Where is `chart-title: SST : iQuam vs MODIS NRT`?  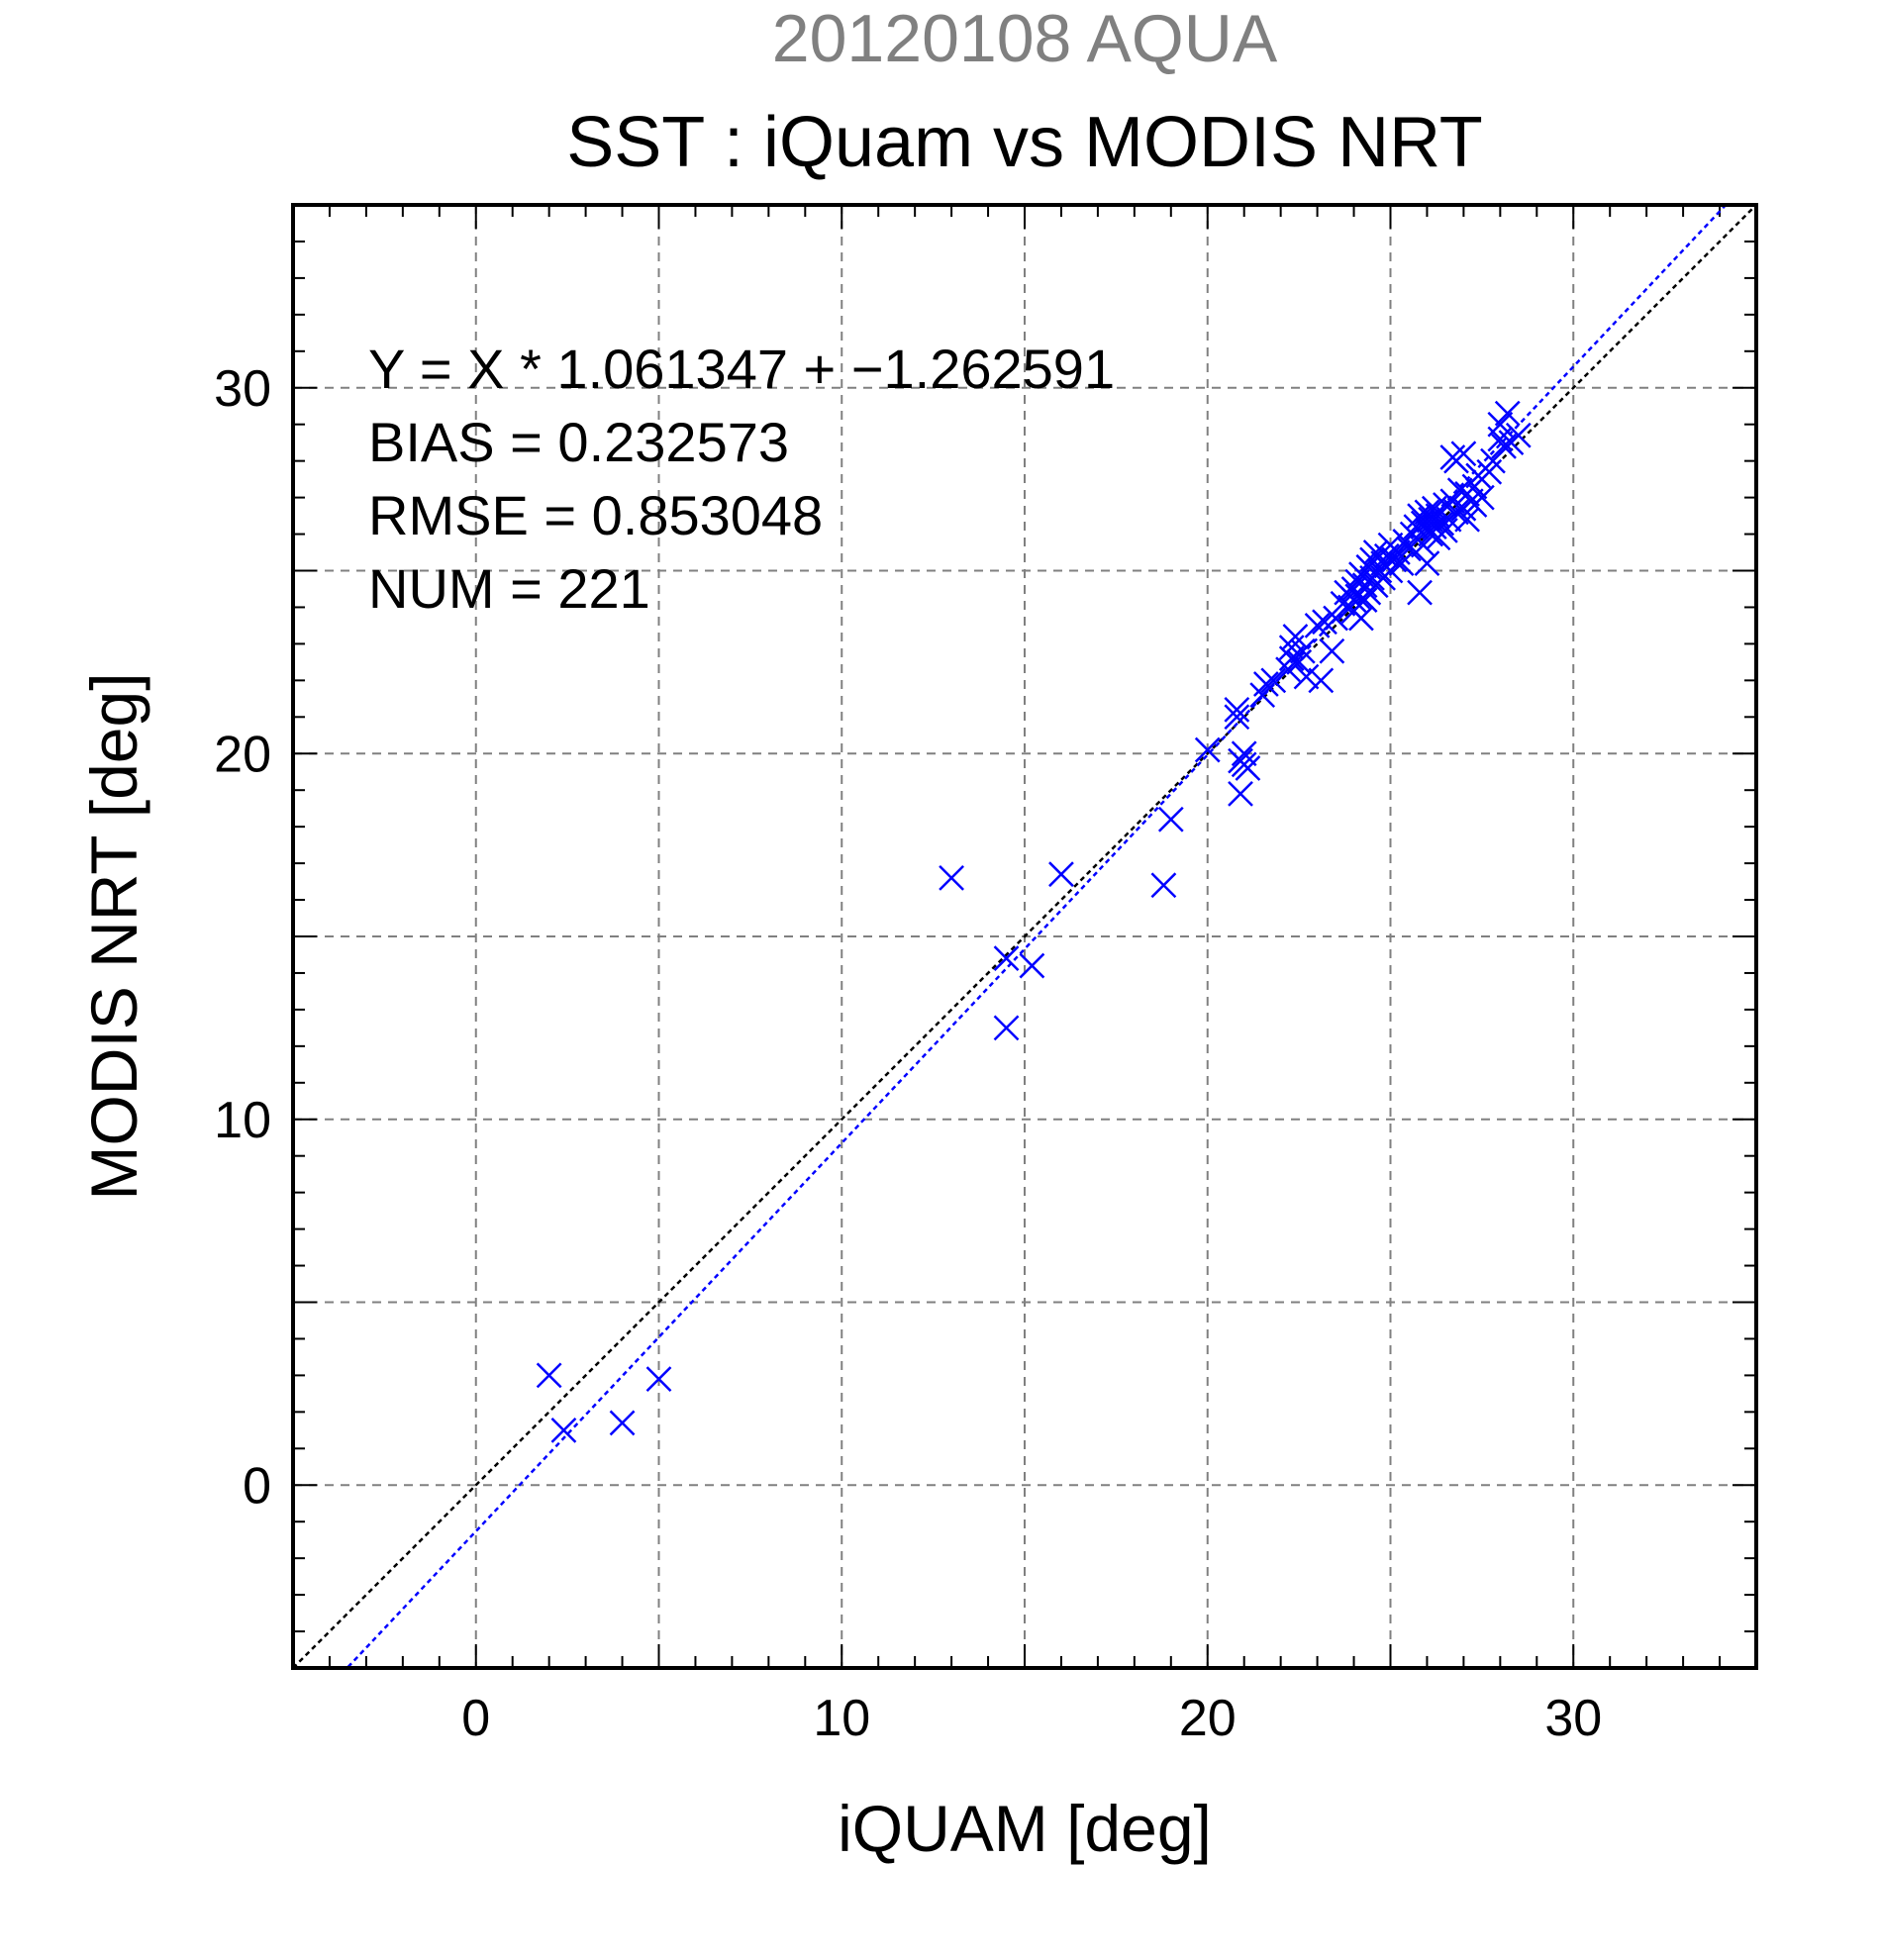
chart-title: SST : iQuam vs MODIS NRT is located at coordinates (1025, 142).